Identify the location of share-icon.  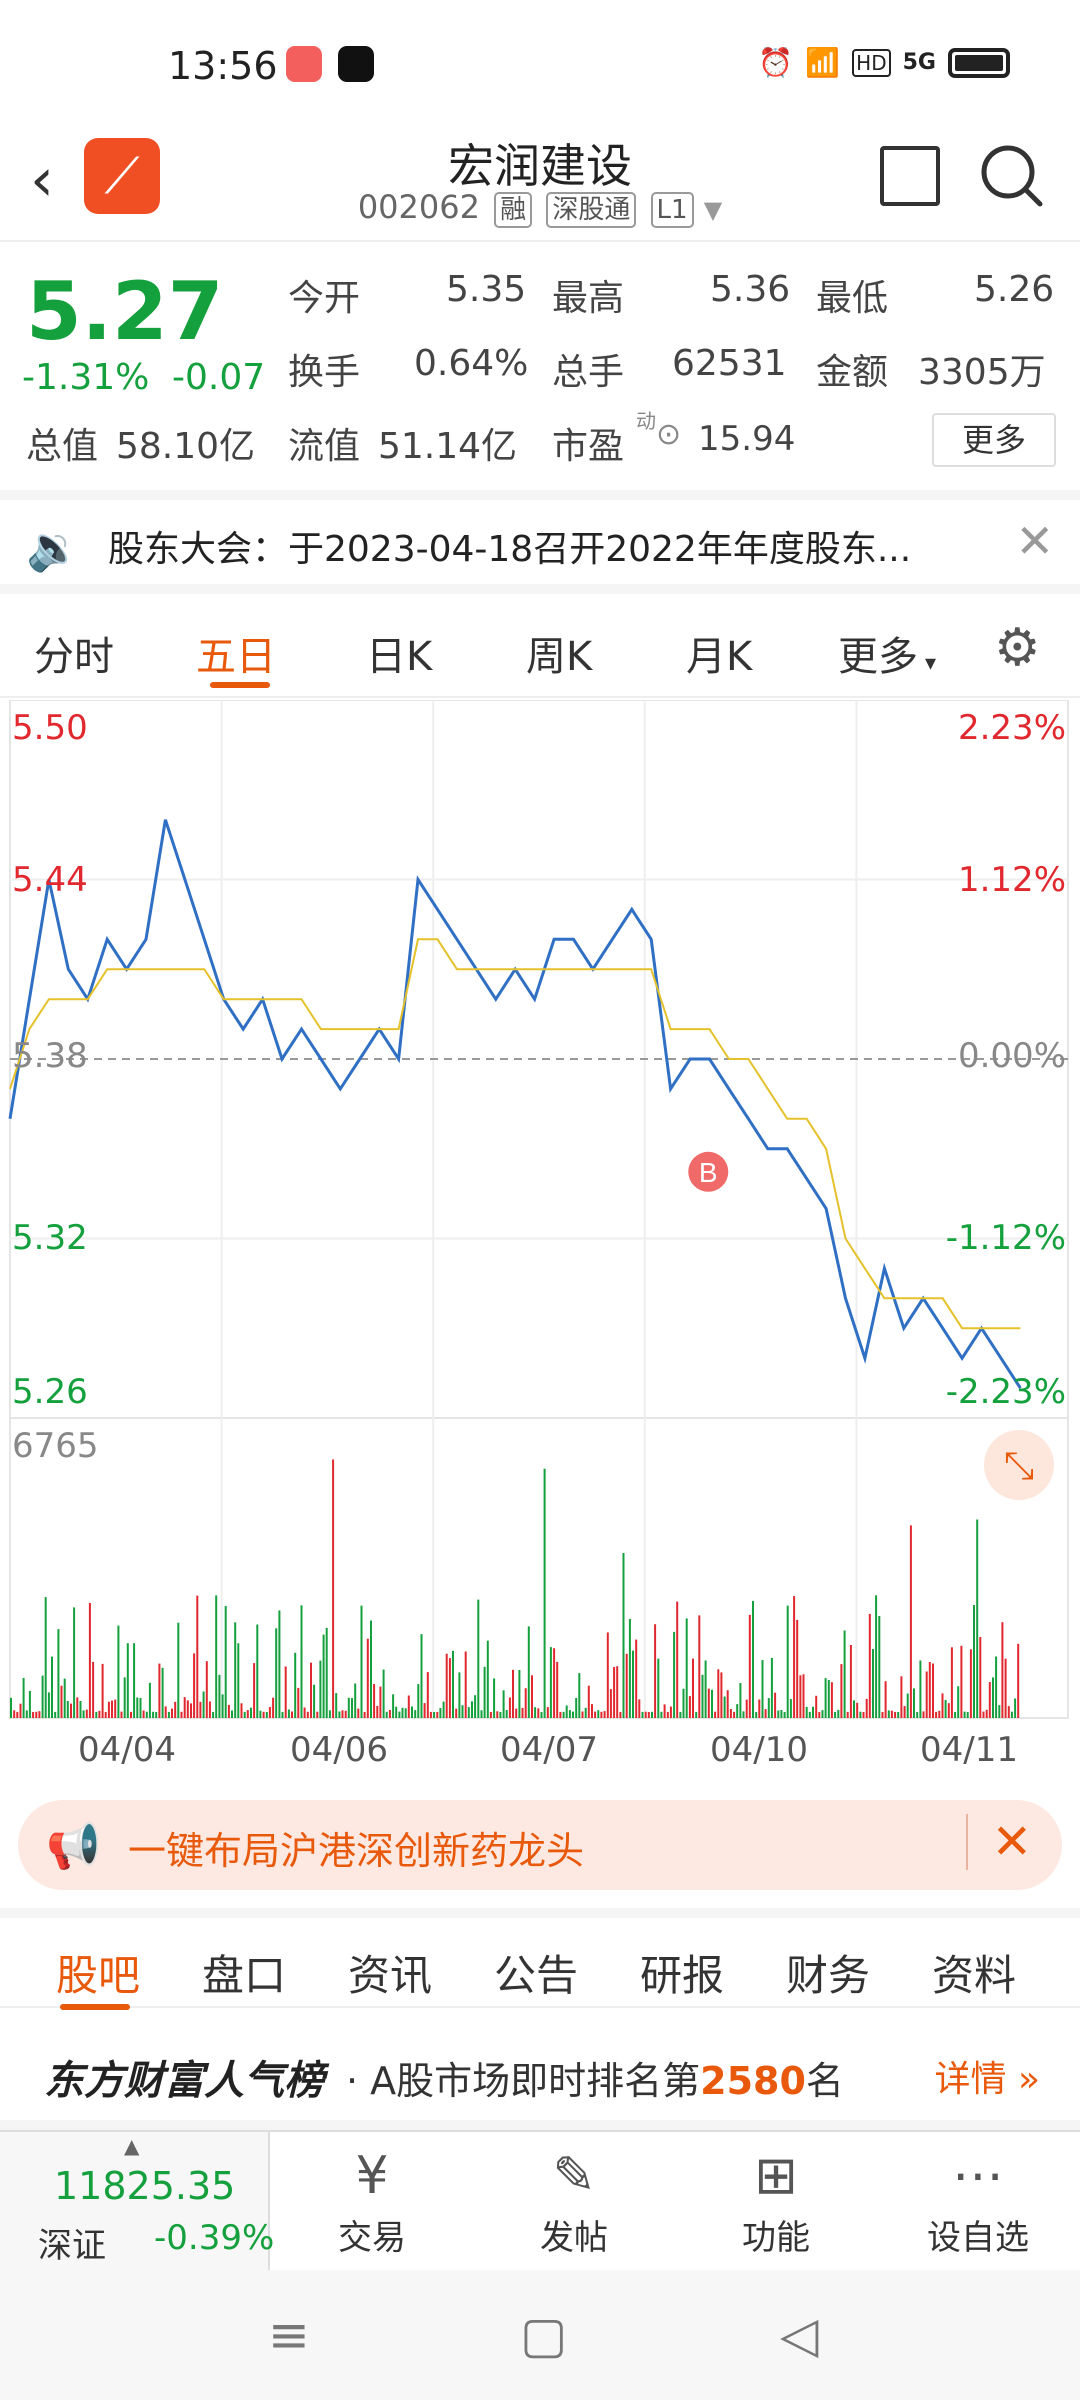
(910, 176).